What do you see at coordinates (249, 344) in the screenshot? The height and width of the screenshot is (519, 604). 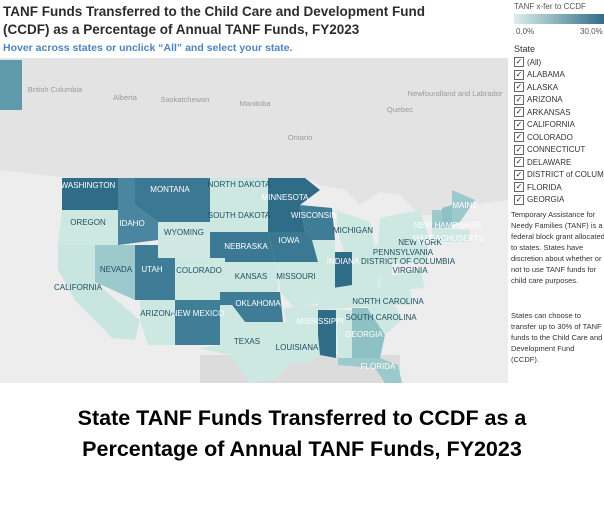 I see `state-texas` at bounding box center [249, 344].